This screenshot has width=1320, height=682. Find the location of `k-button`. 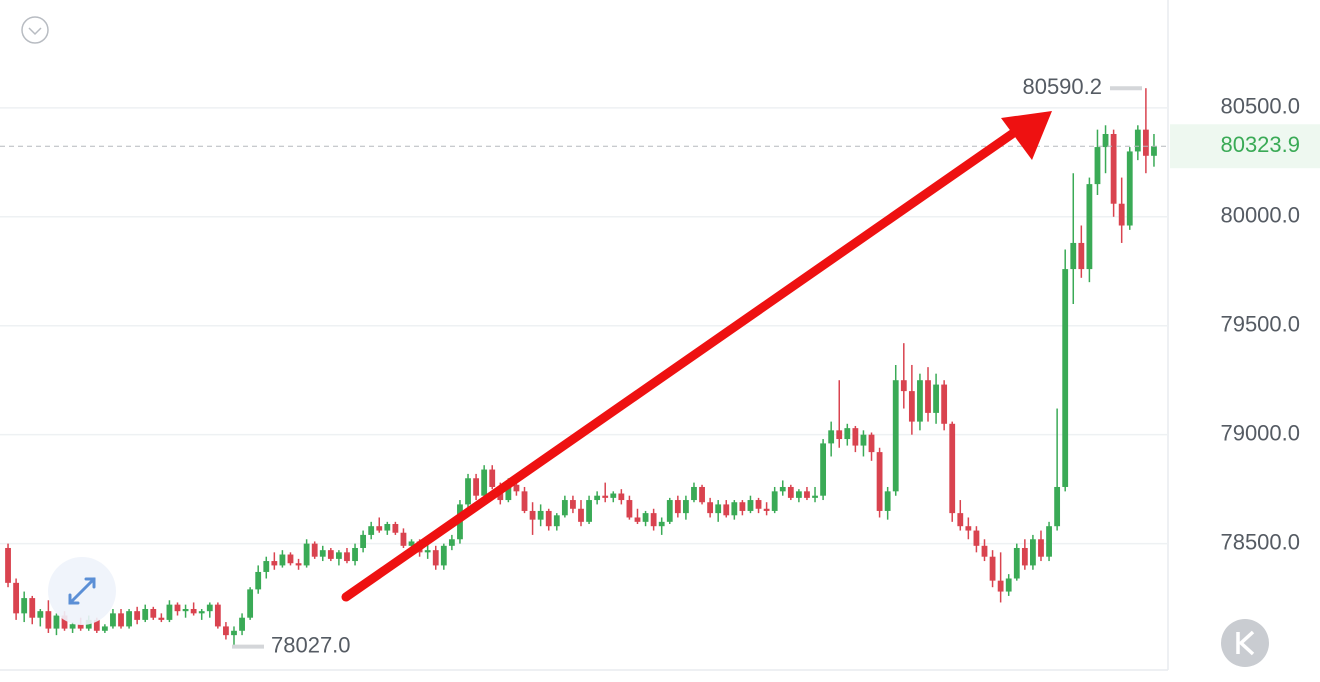

k-button is located at coordinates (1245, 643).